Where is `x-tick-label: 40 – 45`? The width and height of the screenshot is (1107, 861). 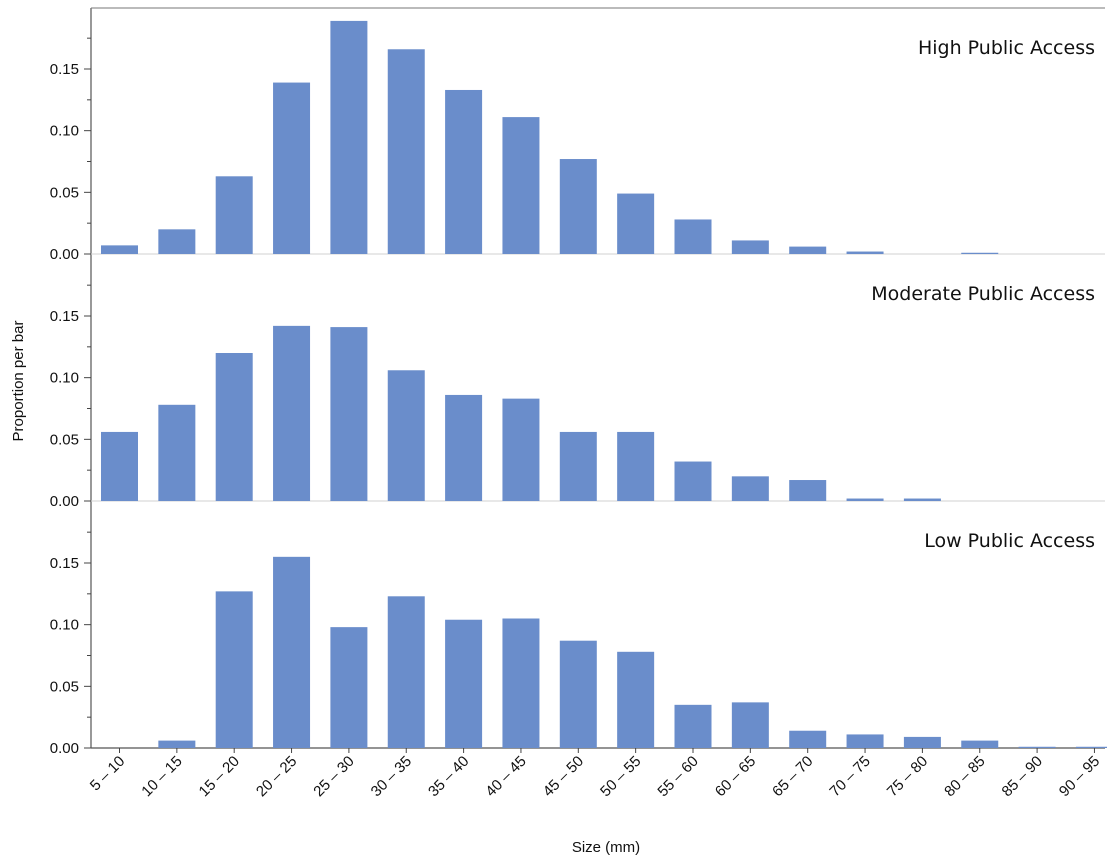 x-tick-label: 40 – 45 is located at coordinates (505, 776).